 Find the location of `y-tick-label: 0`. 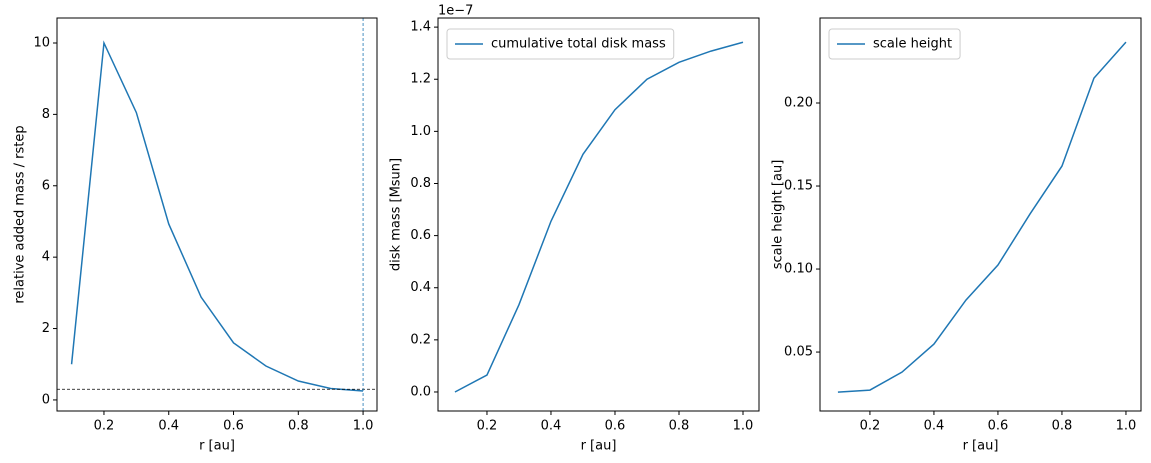

y-tick-label: 0 is located at coordinates (46, 399).